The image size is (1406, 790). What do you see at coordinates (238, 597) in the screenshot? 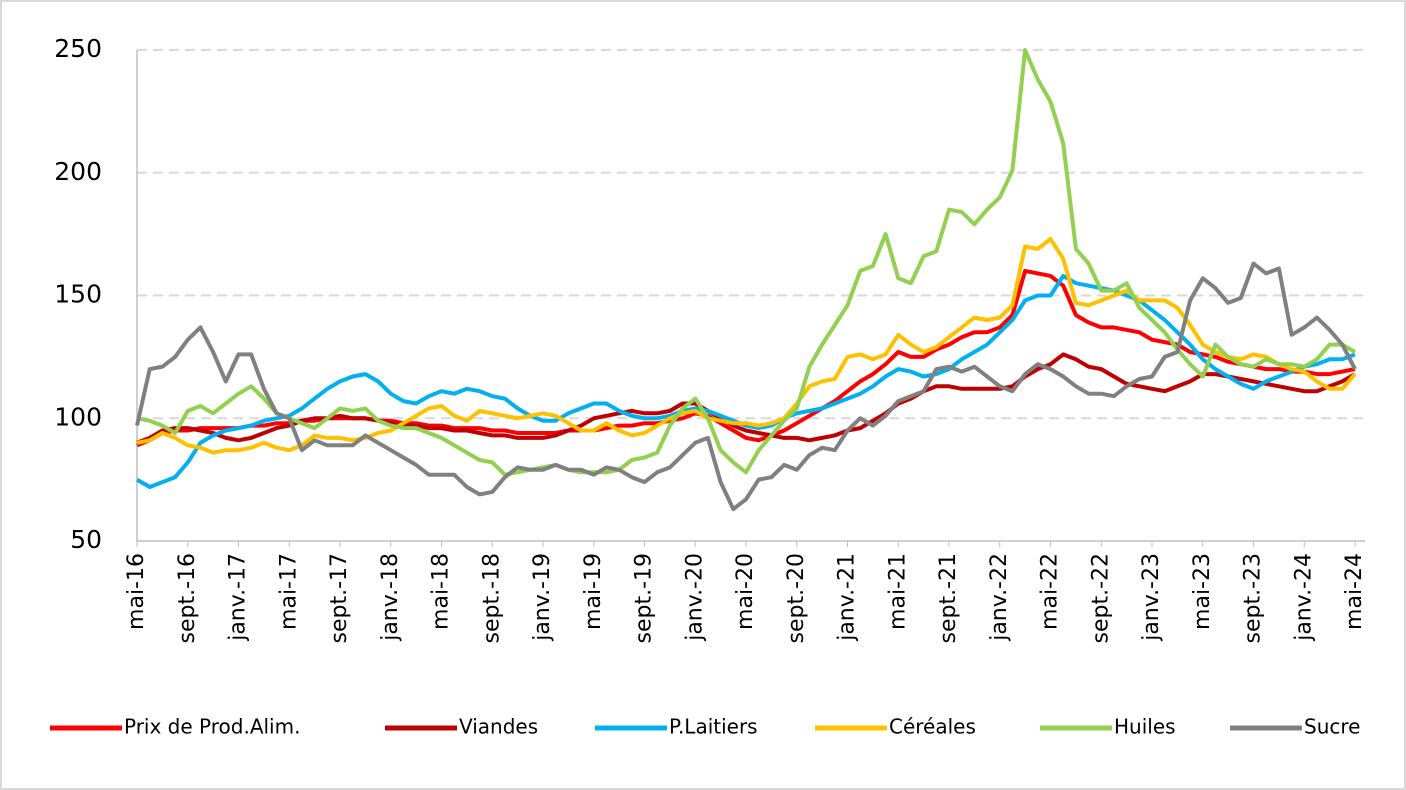
I see `x-tick-label: janv.-17` at bounding box center [238, 597].